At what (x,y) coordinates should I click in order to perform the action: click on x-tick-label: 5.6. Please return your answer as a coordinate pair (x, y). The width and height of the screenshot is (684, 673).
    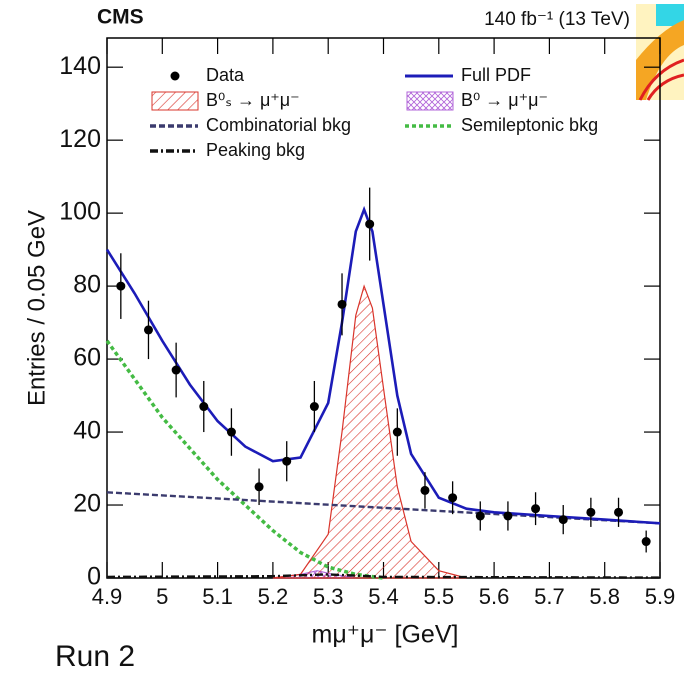
    Looking at the image, I should click on (494, 596).